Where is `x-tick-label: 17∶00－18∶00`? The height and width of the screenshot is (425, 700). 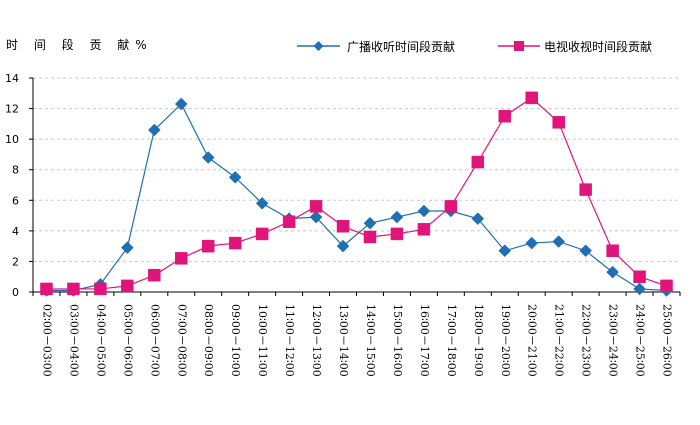
x-tick-label: 17∶00－18∶00 is located at coordinates (451, 340).